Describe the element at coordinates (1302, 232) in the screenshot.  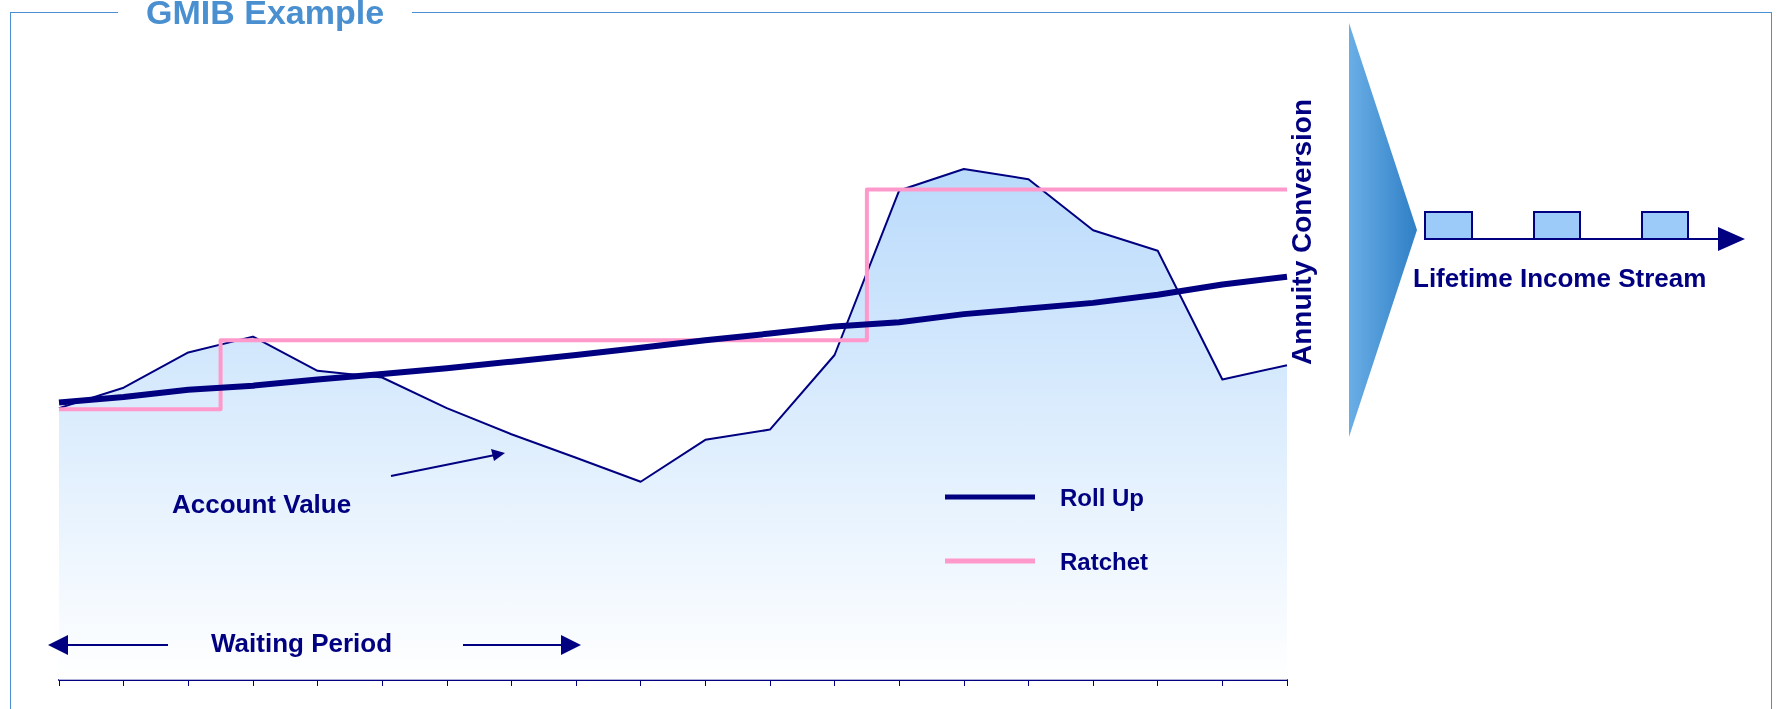
I see `annotation: Annuity Conversion` at that location.